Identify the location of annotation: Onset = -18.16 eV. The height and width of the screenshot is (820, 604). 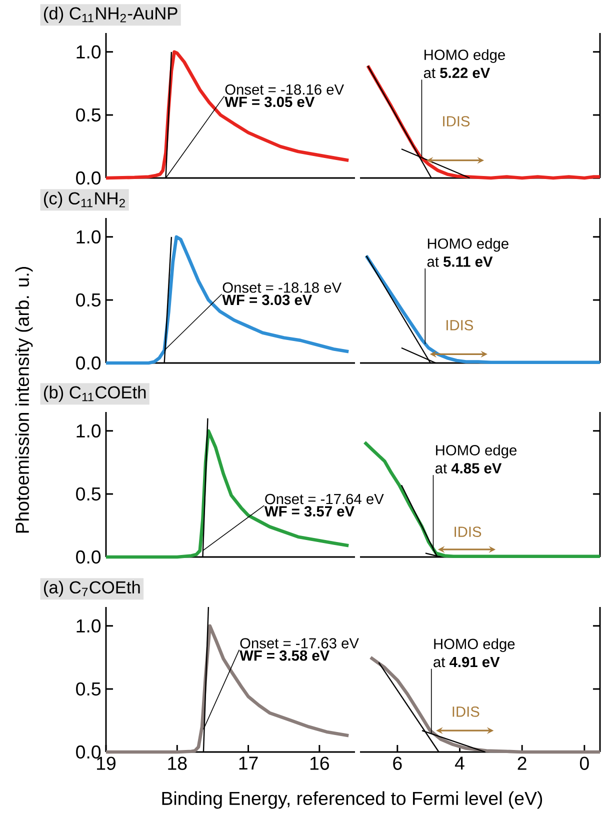
(284, 89).